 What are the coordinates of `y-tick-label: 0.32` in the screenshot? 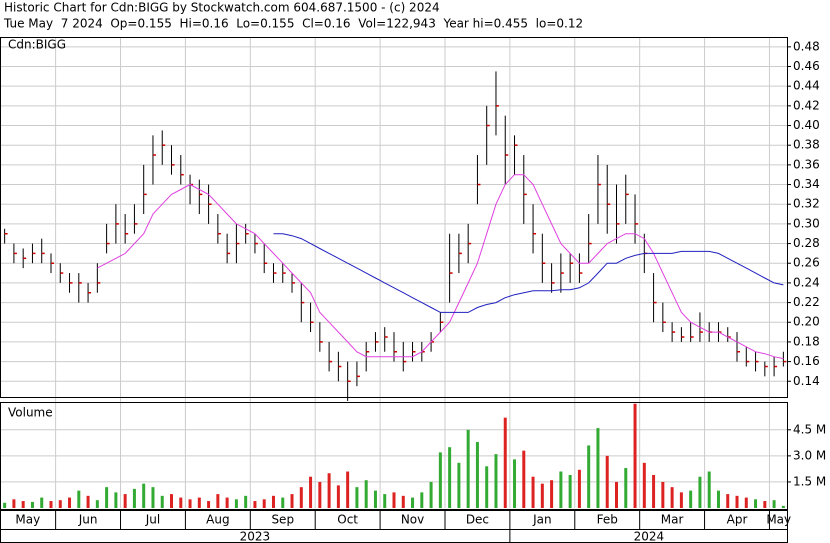 It's located at (806, 204).